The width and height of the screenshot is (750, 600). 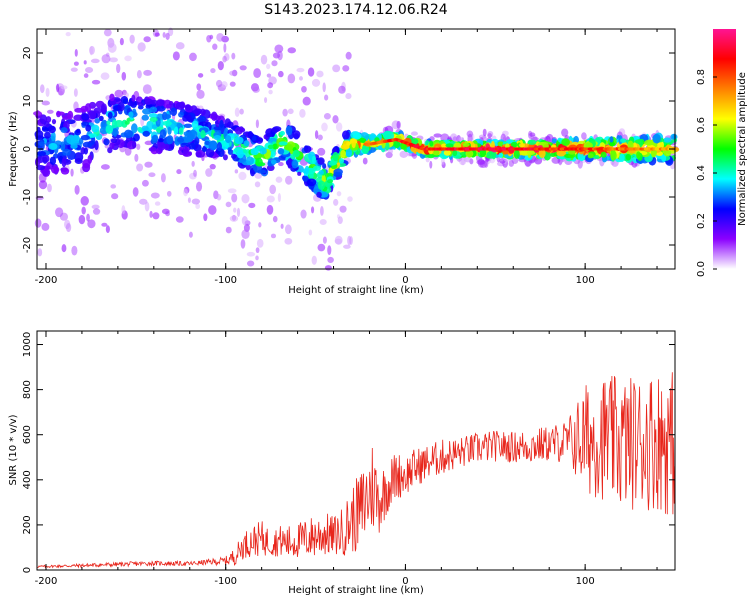 What do you see at coordinates (225, 280) in the screenshot?
I see `x-tick-label: -100` at bounding box center [225, 280].